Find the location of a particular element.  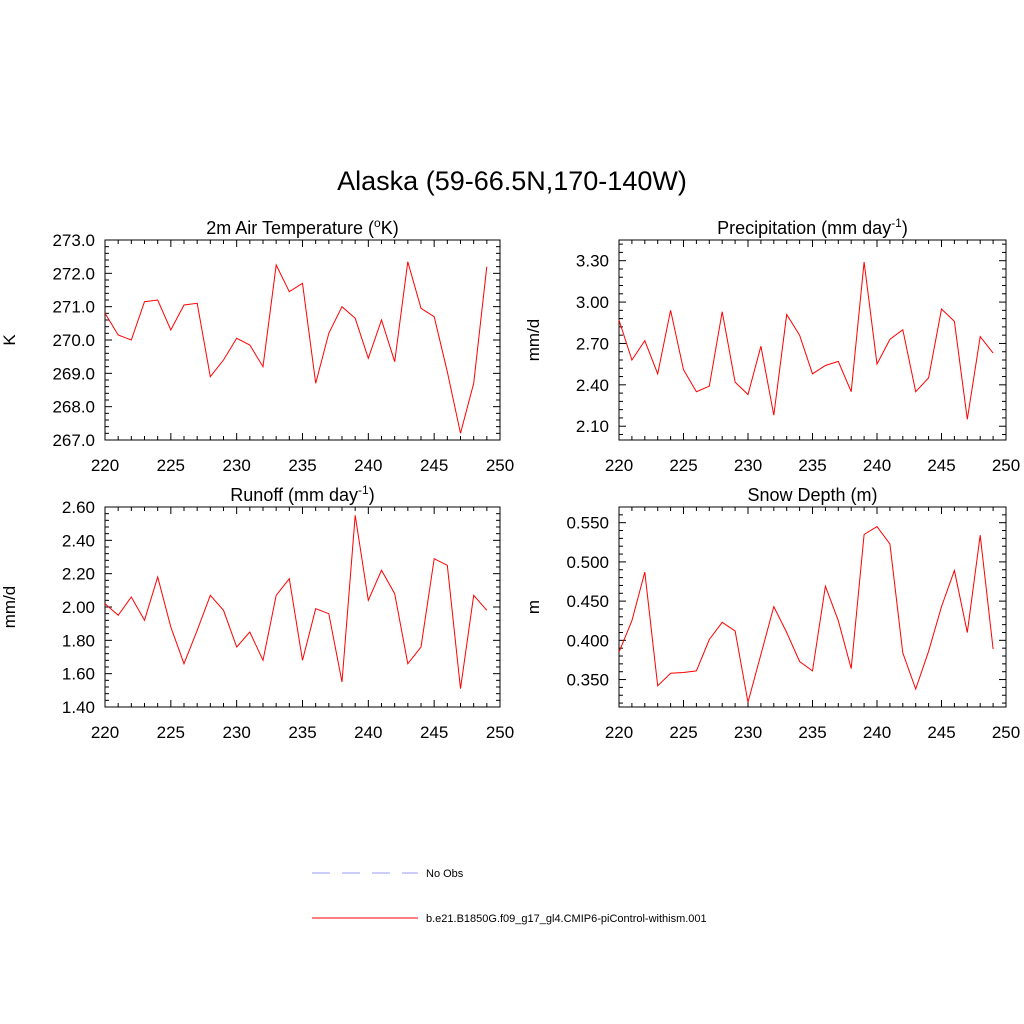

subplot-title: Snow Depth (m) is located at coordinates (812, 495).